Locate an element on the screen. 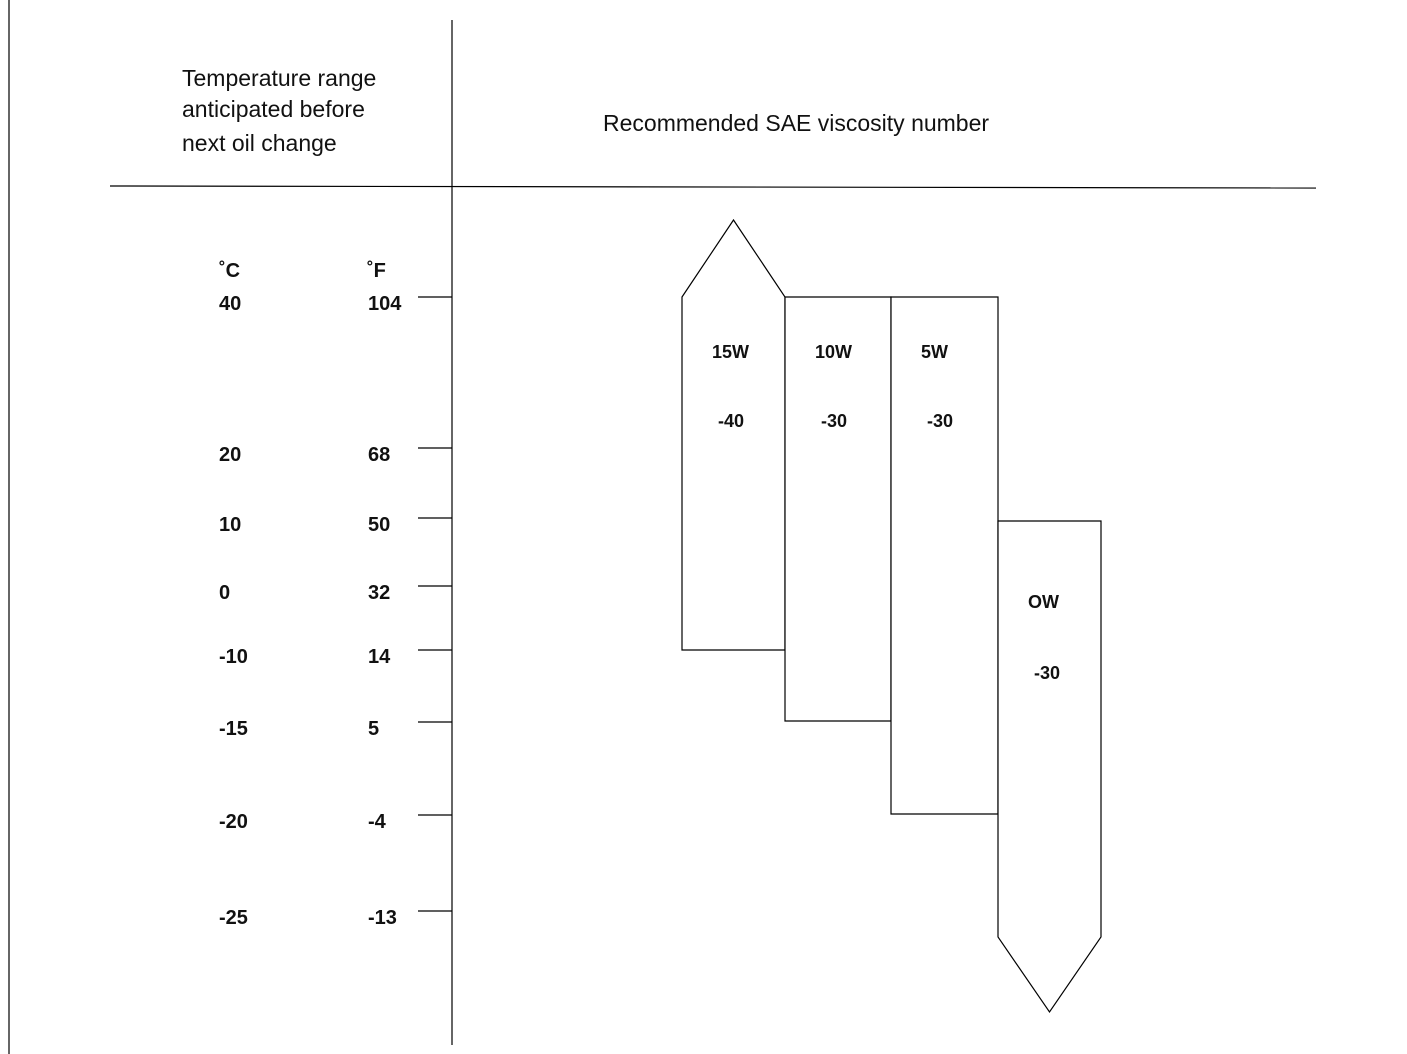  fahrenheit-label: ˚F is located at coordinates (376, 270).